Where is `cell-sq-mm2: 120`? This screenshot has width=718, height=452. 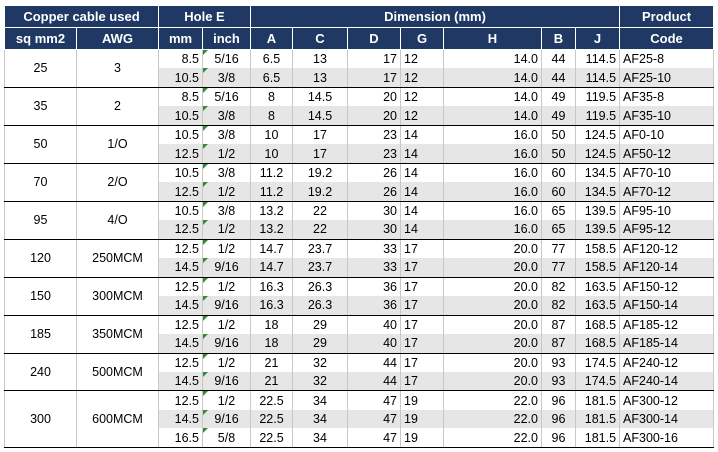 cell-sq-mm2: 120 is located at coordinates (40, 258).